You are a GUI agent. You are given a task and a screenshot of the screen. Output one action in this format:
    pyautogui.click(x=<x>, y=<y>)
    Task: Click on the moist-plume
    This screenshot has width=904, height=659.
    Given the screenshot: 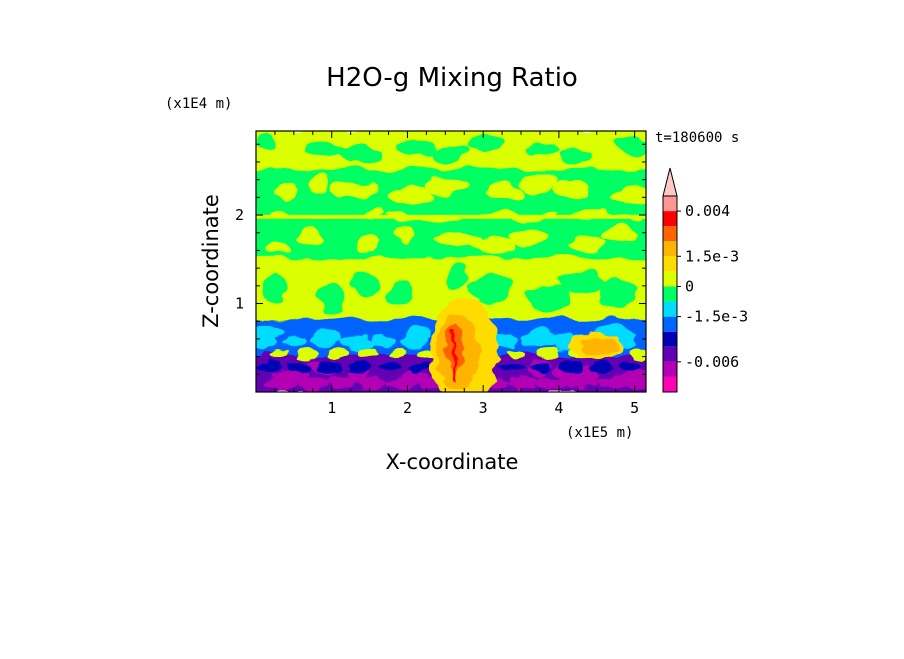 What is the action you would take?
    pyautogui.click(x=464, y=344)
    